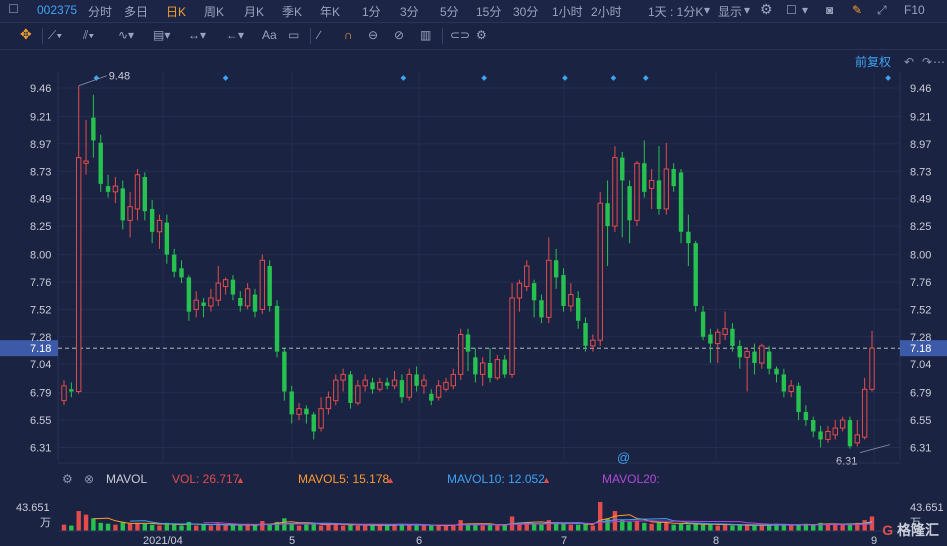 Image resolution: width=947 pixels, height=546 pixels. I want to click on tab-period-3: 周K, so click(214, 12).